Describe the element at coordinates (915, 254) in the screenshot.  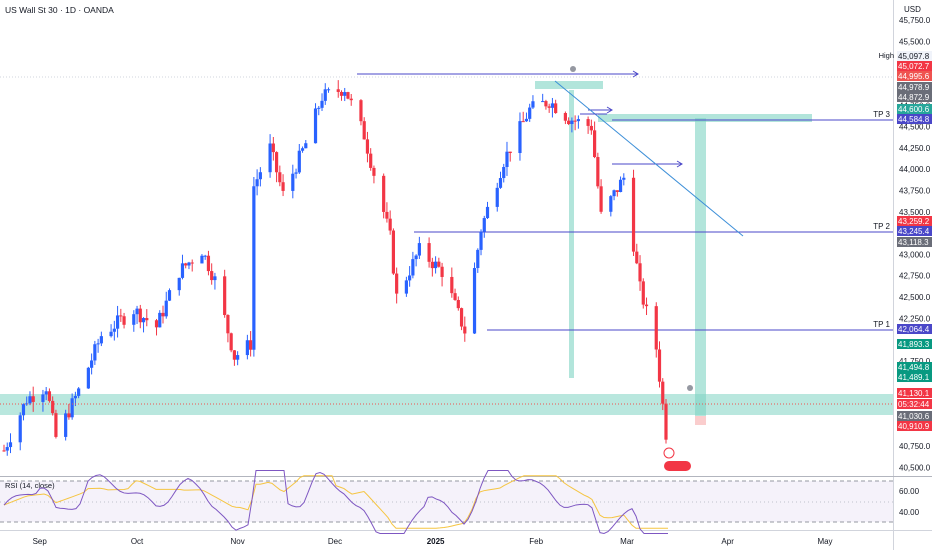
I see `price-tick: 43,000.0` at that location.